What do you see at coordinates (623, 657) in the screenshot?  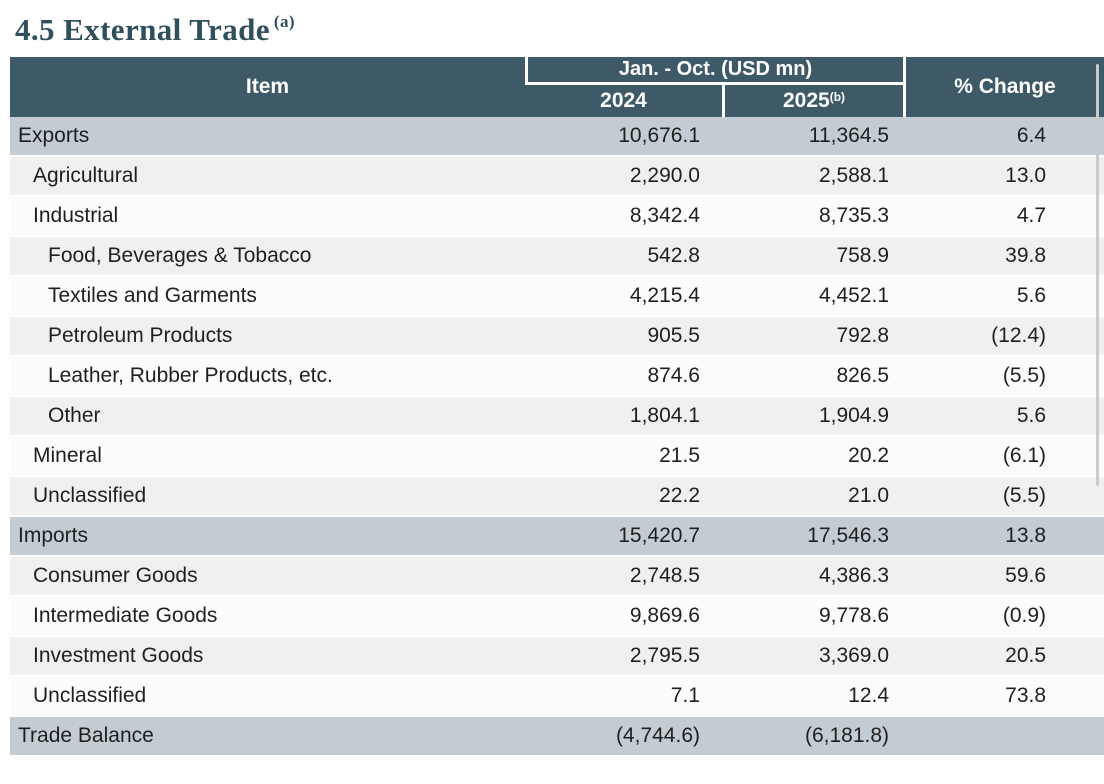 I see `value-2024: 2,795.5` at bounding box center [623, 657].